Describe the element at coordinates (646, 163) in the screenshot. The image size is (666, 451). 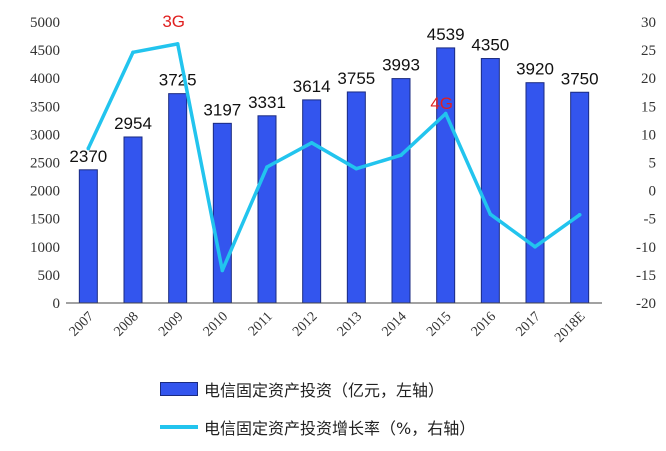
I see `y-right-axis: -20 -15 -10 -5 0 5 10 15 20 25 30` at that location.